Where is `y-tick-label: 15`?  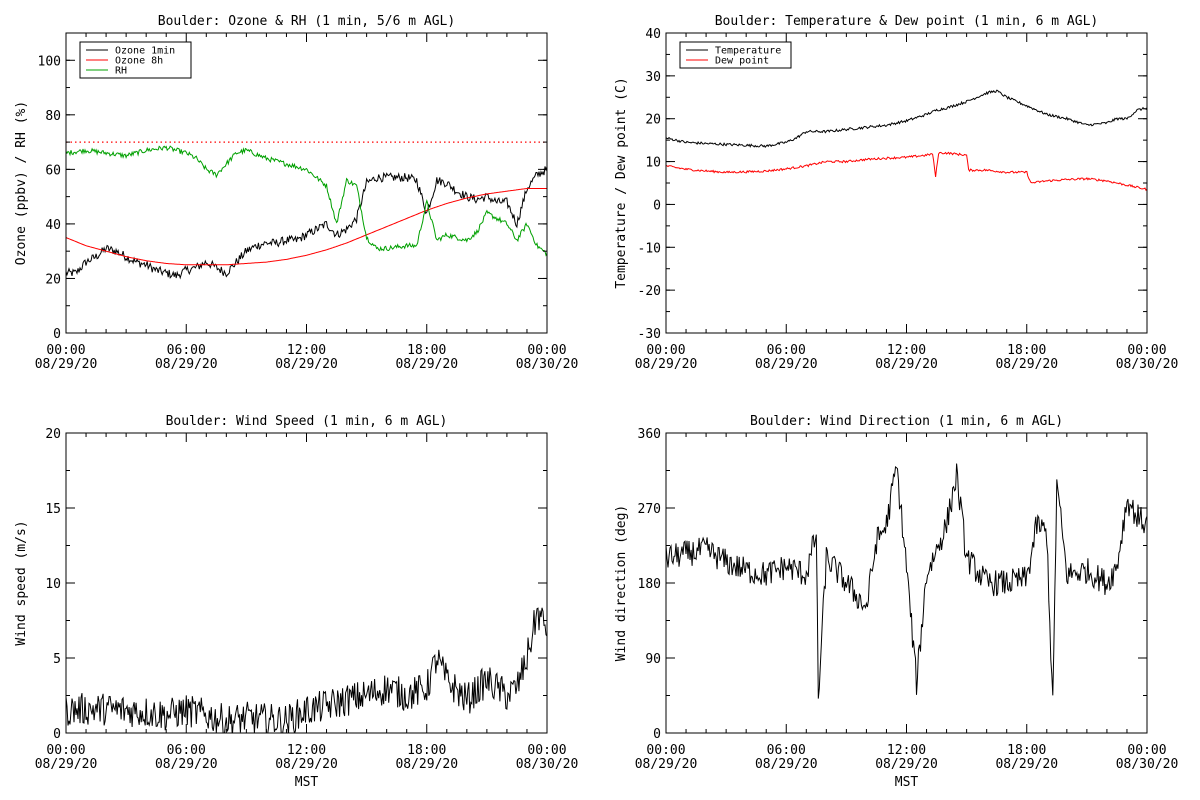
y-tick-label: 15 is located at coordinates (53, 509).